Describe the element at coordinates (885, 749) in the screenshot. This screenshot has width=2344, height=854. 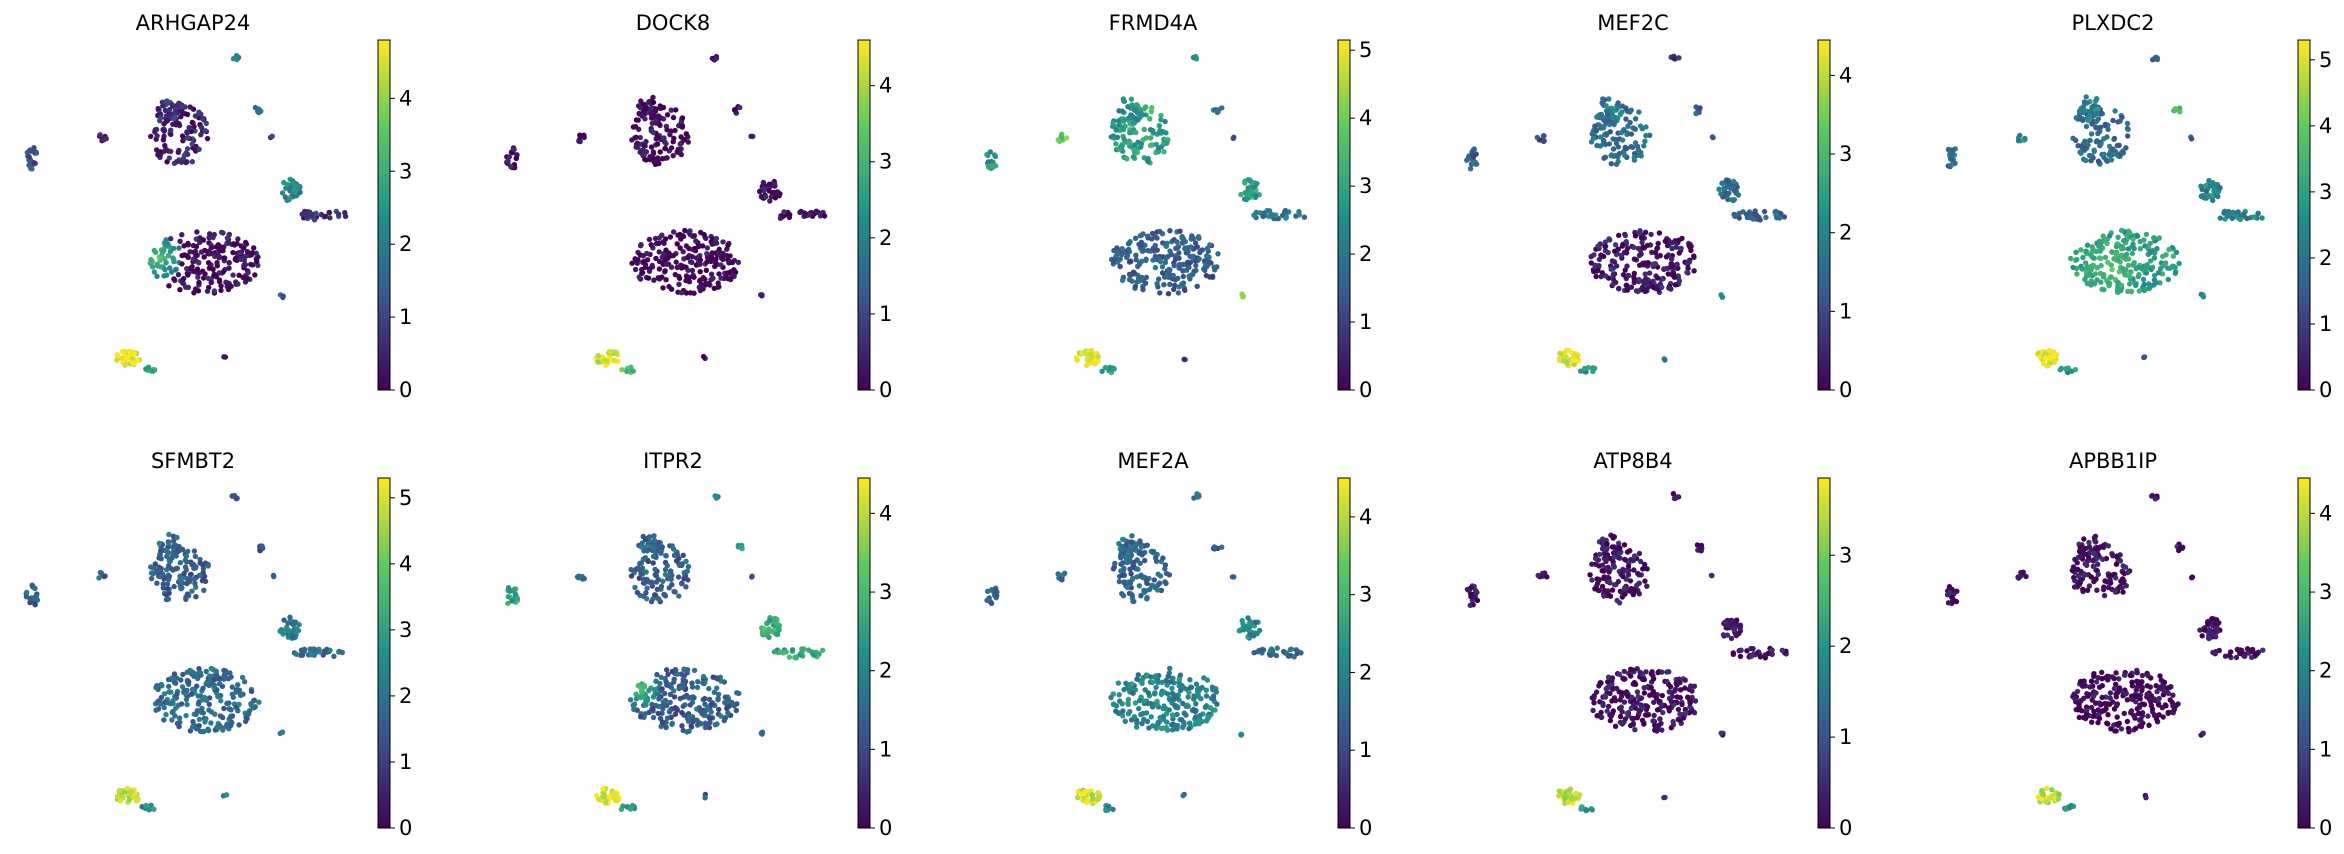
I see `colorbar-tick-label: 1` at that location.